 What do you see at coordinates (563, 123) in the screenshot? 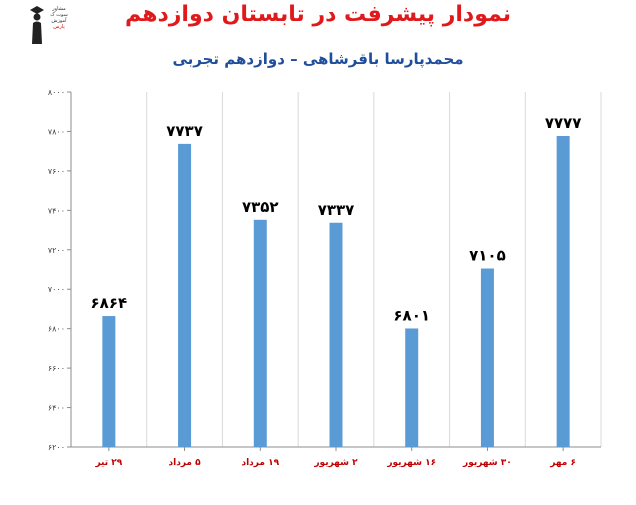
I see `data-label: ۷۷۷۷` at bounding box center [563, 123].